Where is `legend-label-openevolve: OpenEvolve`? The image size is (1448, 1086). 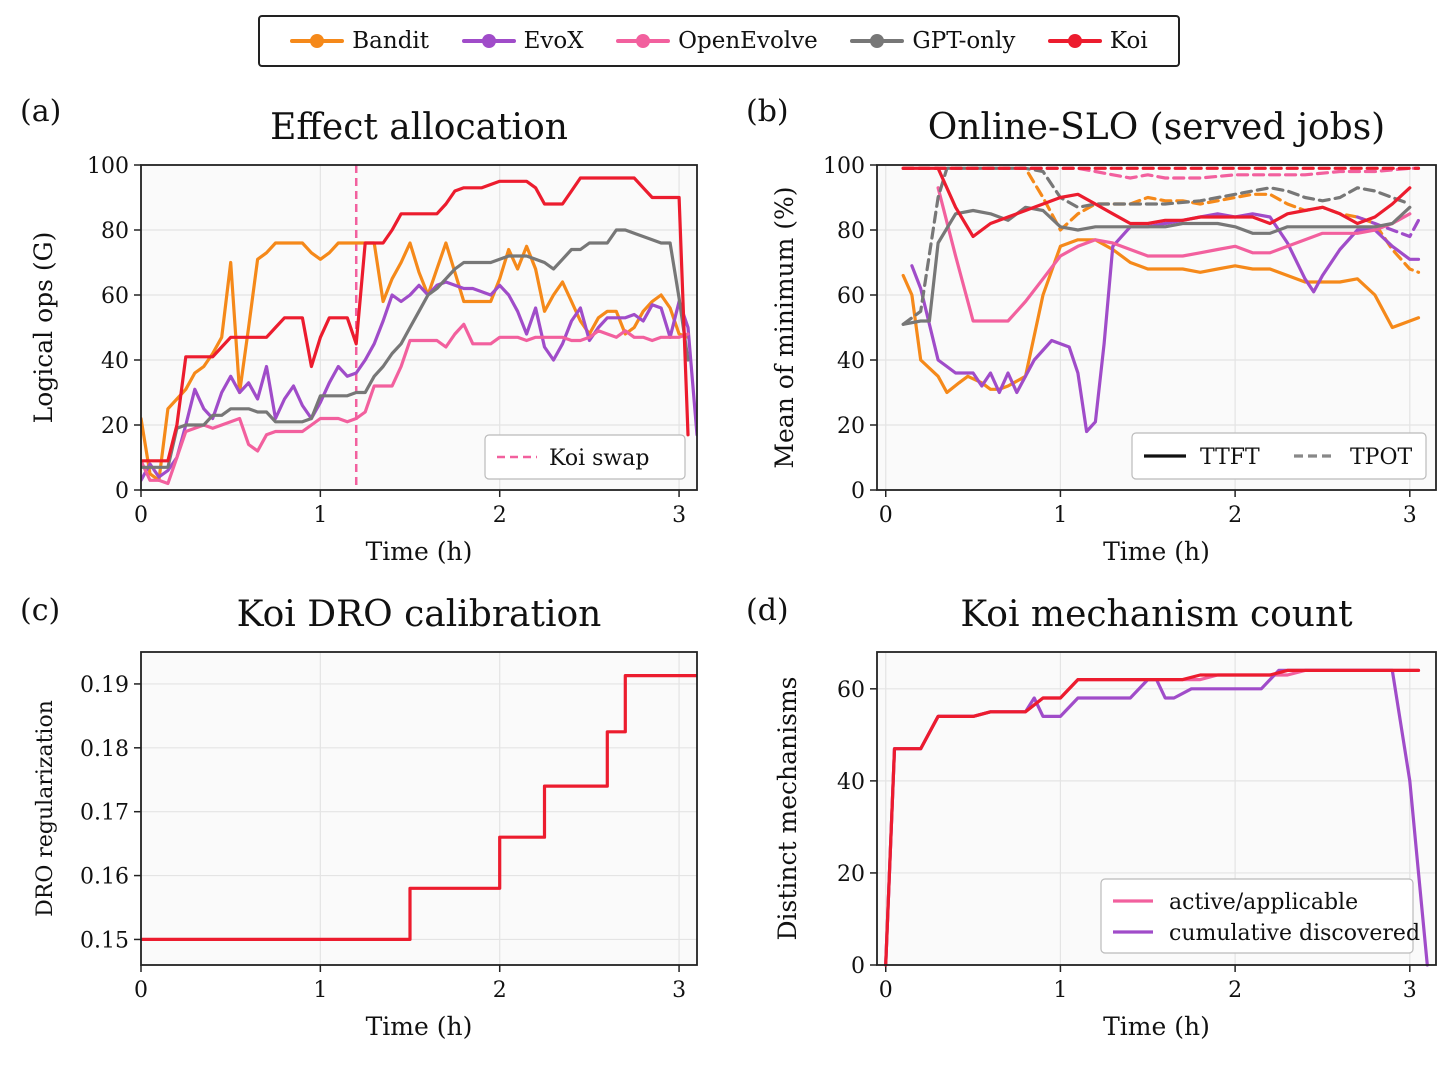 legend-label-openevolve: OpenEvolve is located at coordinates (748, 41).